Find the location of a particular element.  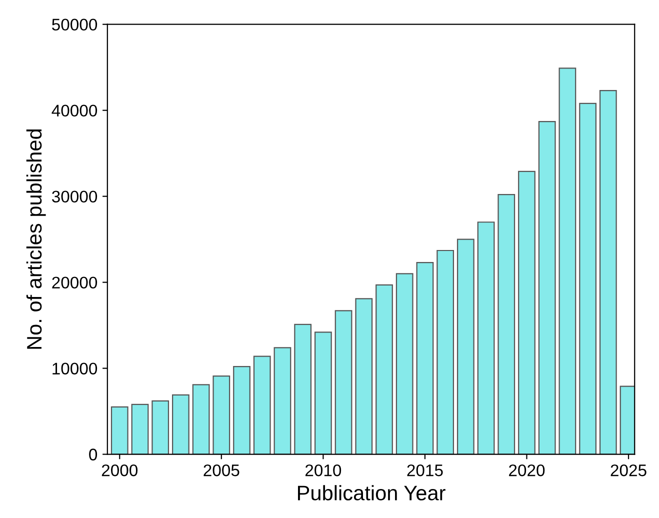

x-tick-label: 2020 is located at coordinates (527, 470).